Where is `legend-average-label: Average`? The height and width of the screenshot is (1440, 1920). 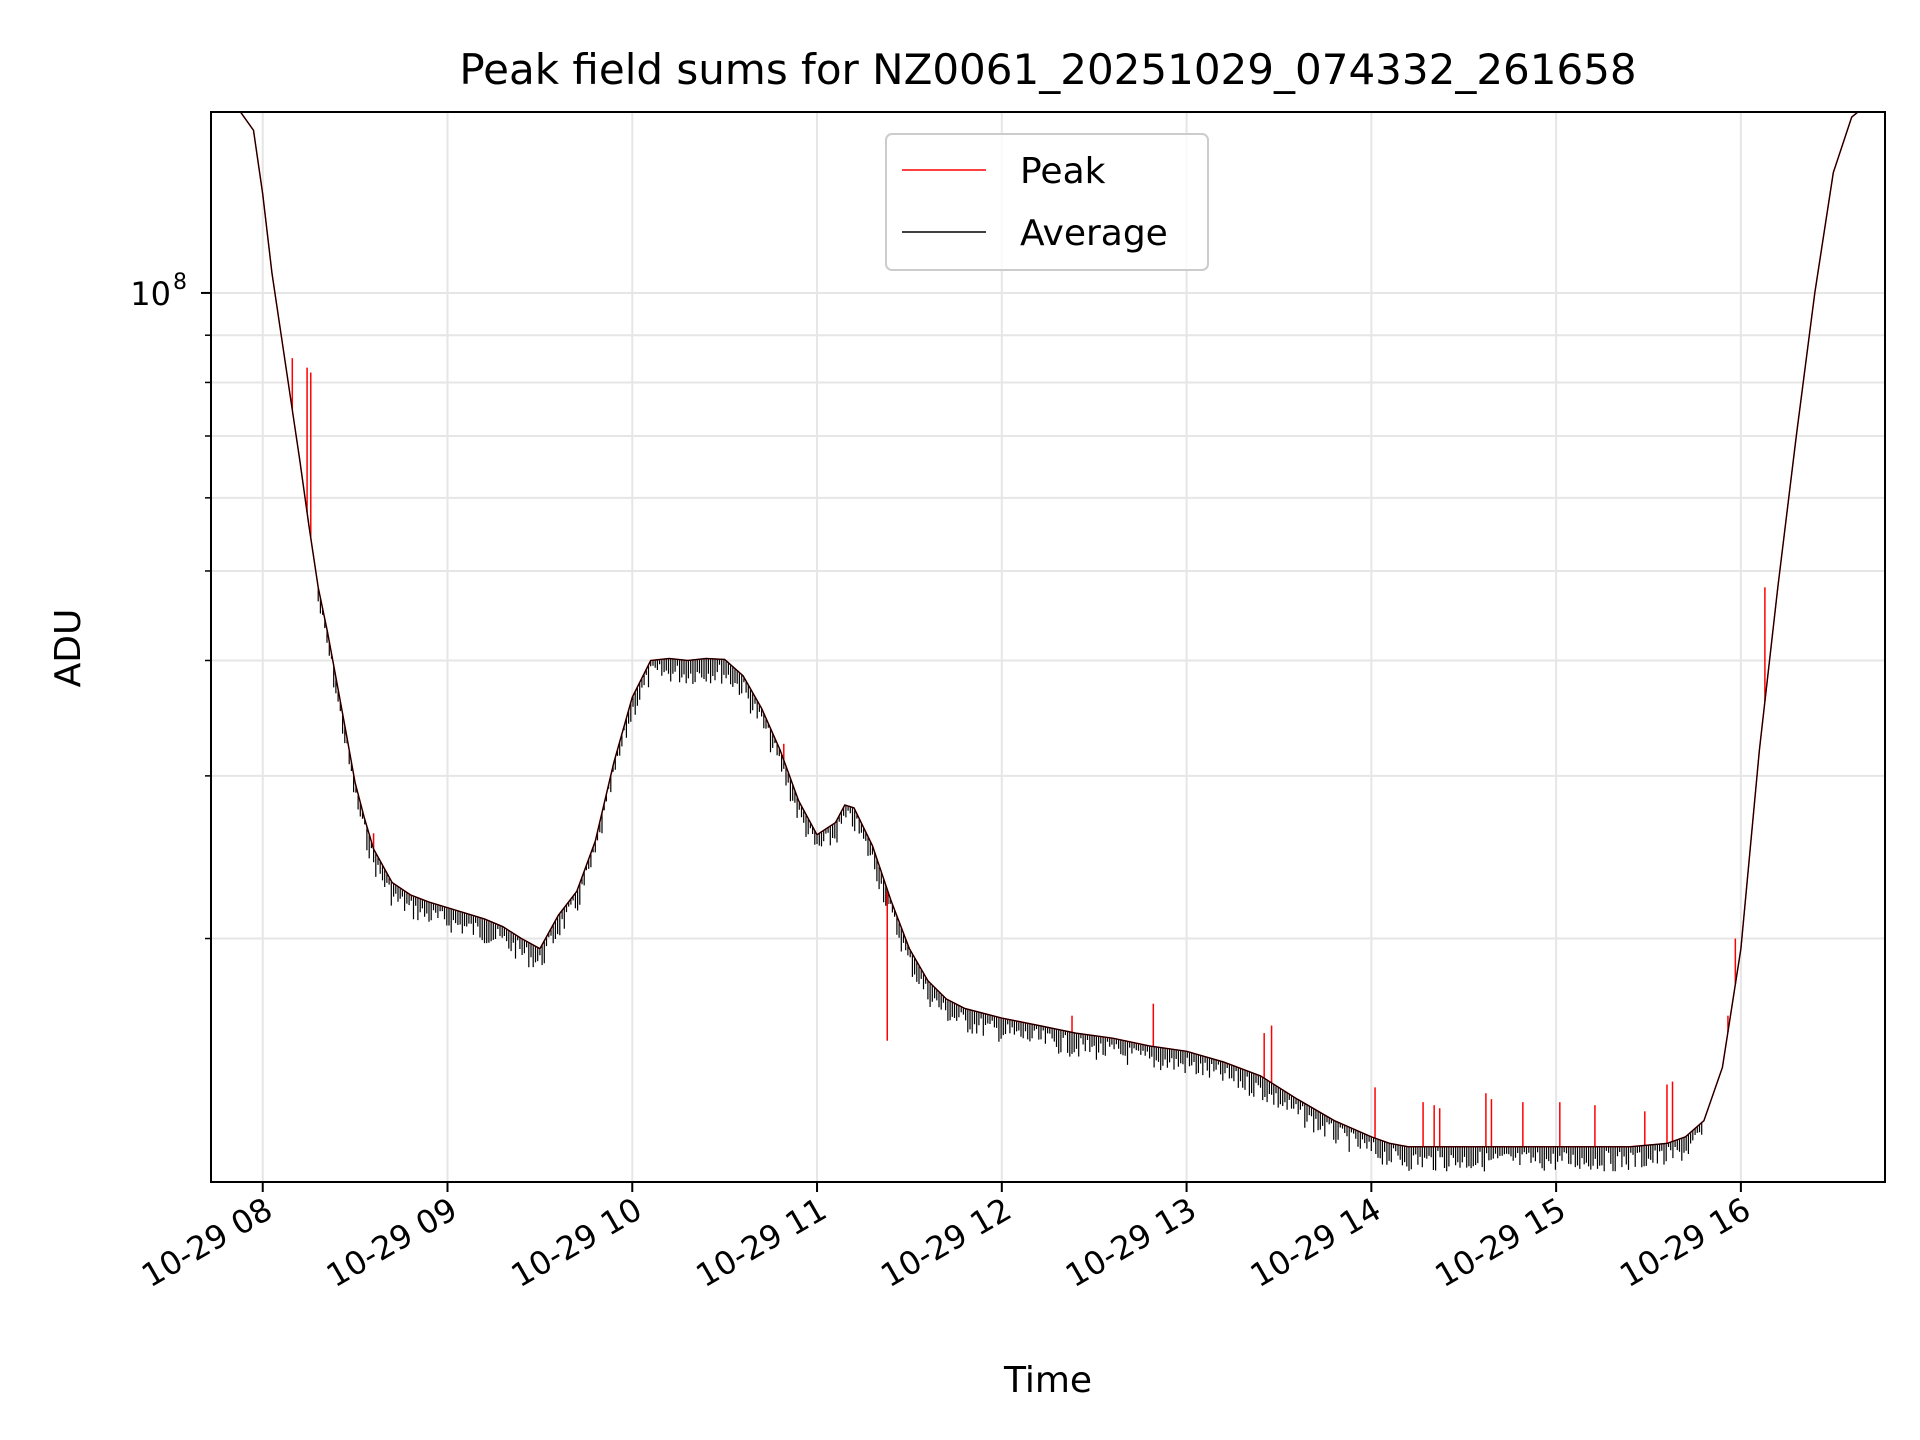 legend-average-label: Average is located at coordinates (1094, 233).